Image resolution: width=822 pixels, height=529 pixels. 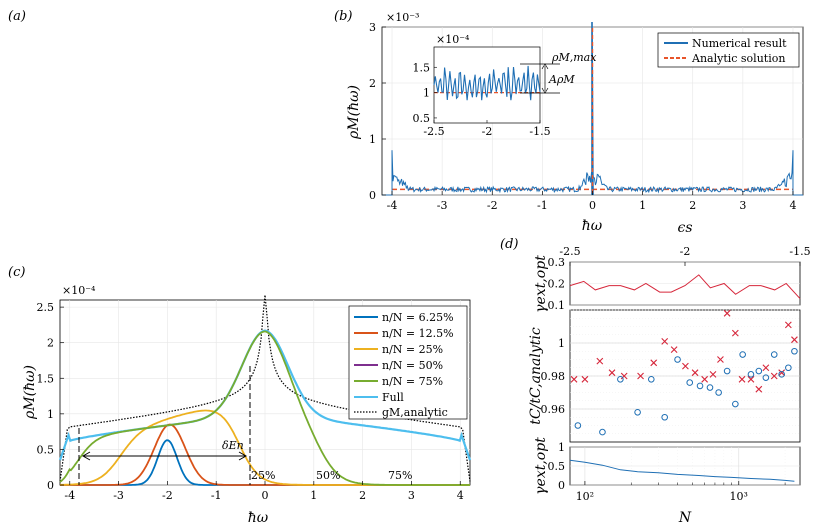 What do you see at coordinates (402, 17) in the screenshot?
I see `panel-b-scale: ×10⁻³` at bounding box center [402, 17].